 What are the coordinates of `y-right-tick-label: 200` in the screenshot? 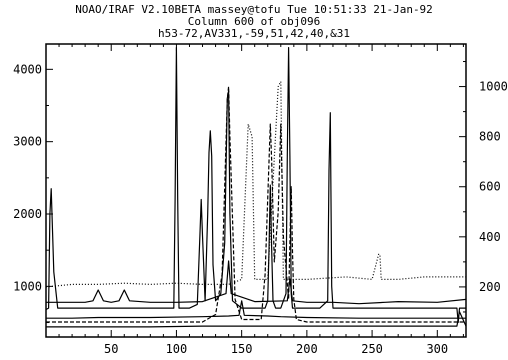 It's located at (490, 287).